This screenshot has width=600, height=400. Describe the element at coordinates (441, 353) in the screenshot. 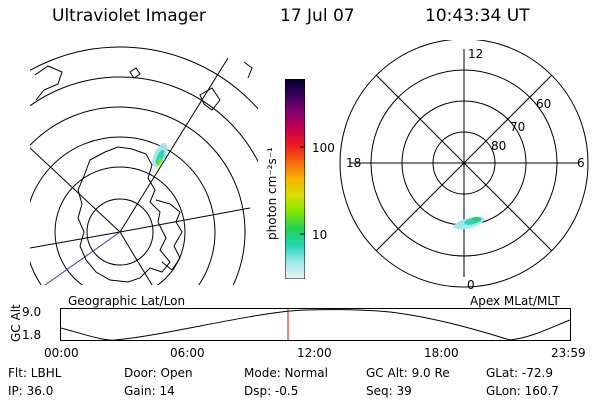

I see `time-tick-1800: 18:00` at that location.